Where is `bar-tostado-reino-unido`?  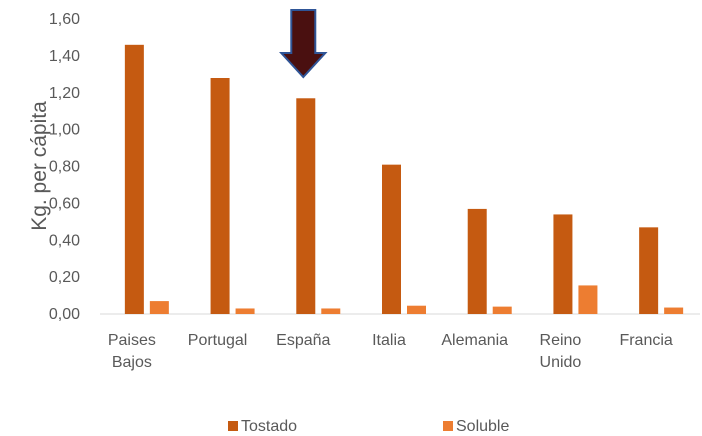
bar-tostado-reino-unido is located at coordinates (563, 264).